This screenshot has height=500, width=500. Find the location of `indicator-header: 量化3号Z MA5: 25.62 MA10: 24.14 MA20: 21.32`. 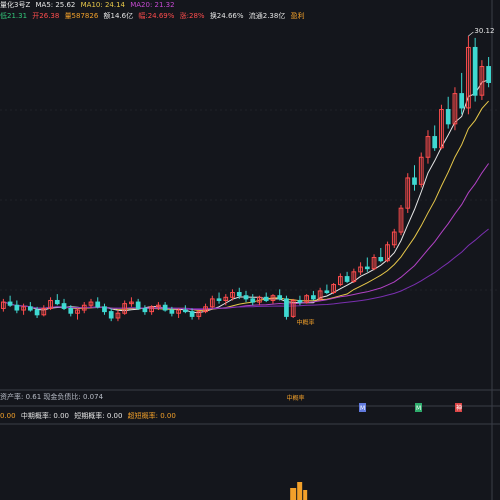

indicator-header: 量化3号Z MA5: 25.62 MA10: 24.14 MA20: 21.32 is located at coordinates (89, 5).